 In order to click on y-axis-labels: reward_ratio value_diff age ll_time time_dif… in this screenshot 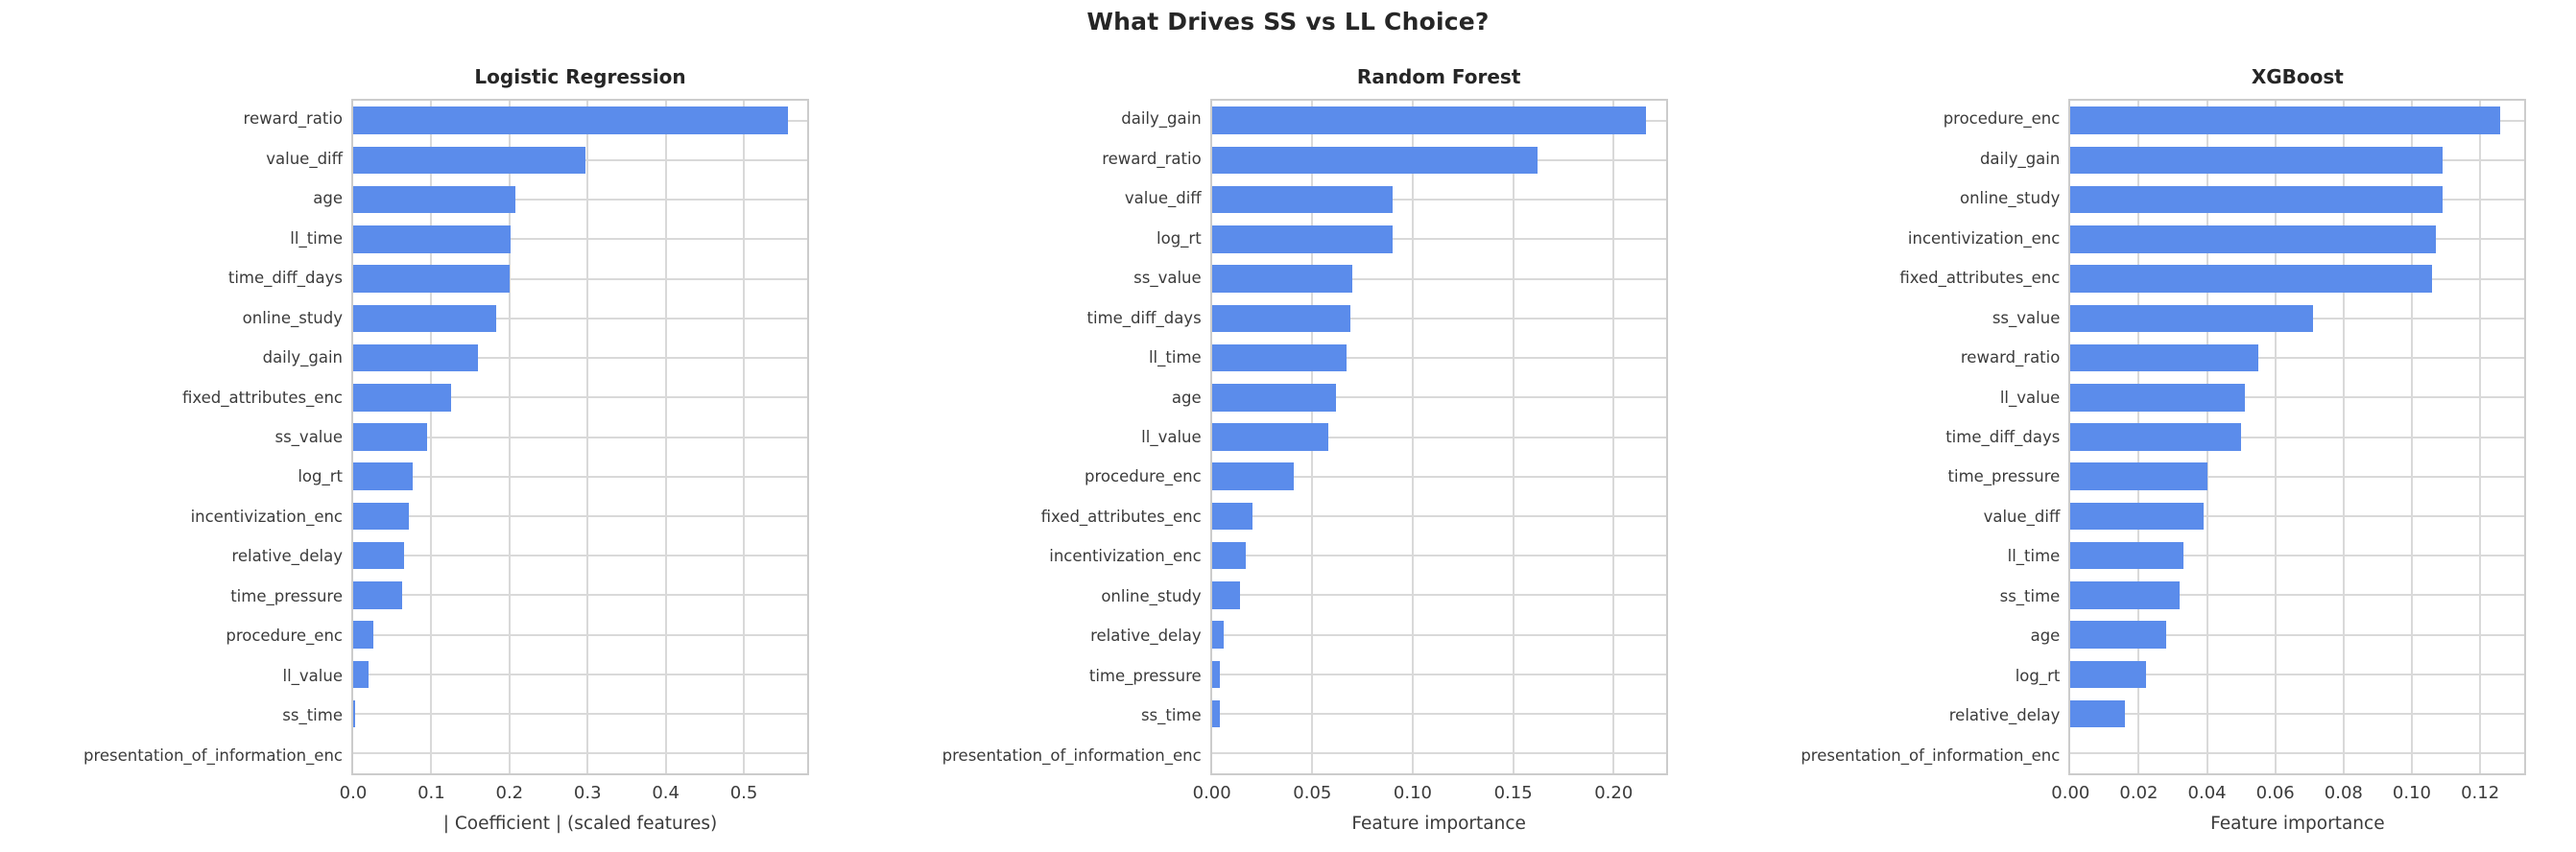, I will do `click(171, 437)`.